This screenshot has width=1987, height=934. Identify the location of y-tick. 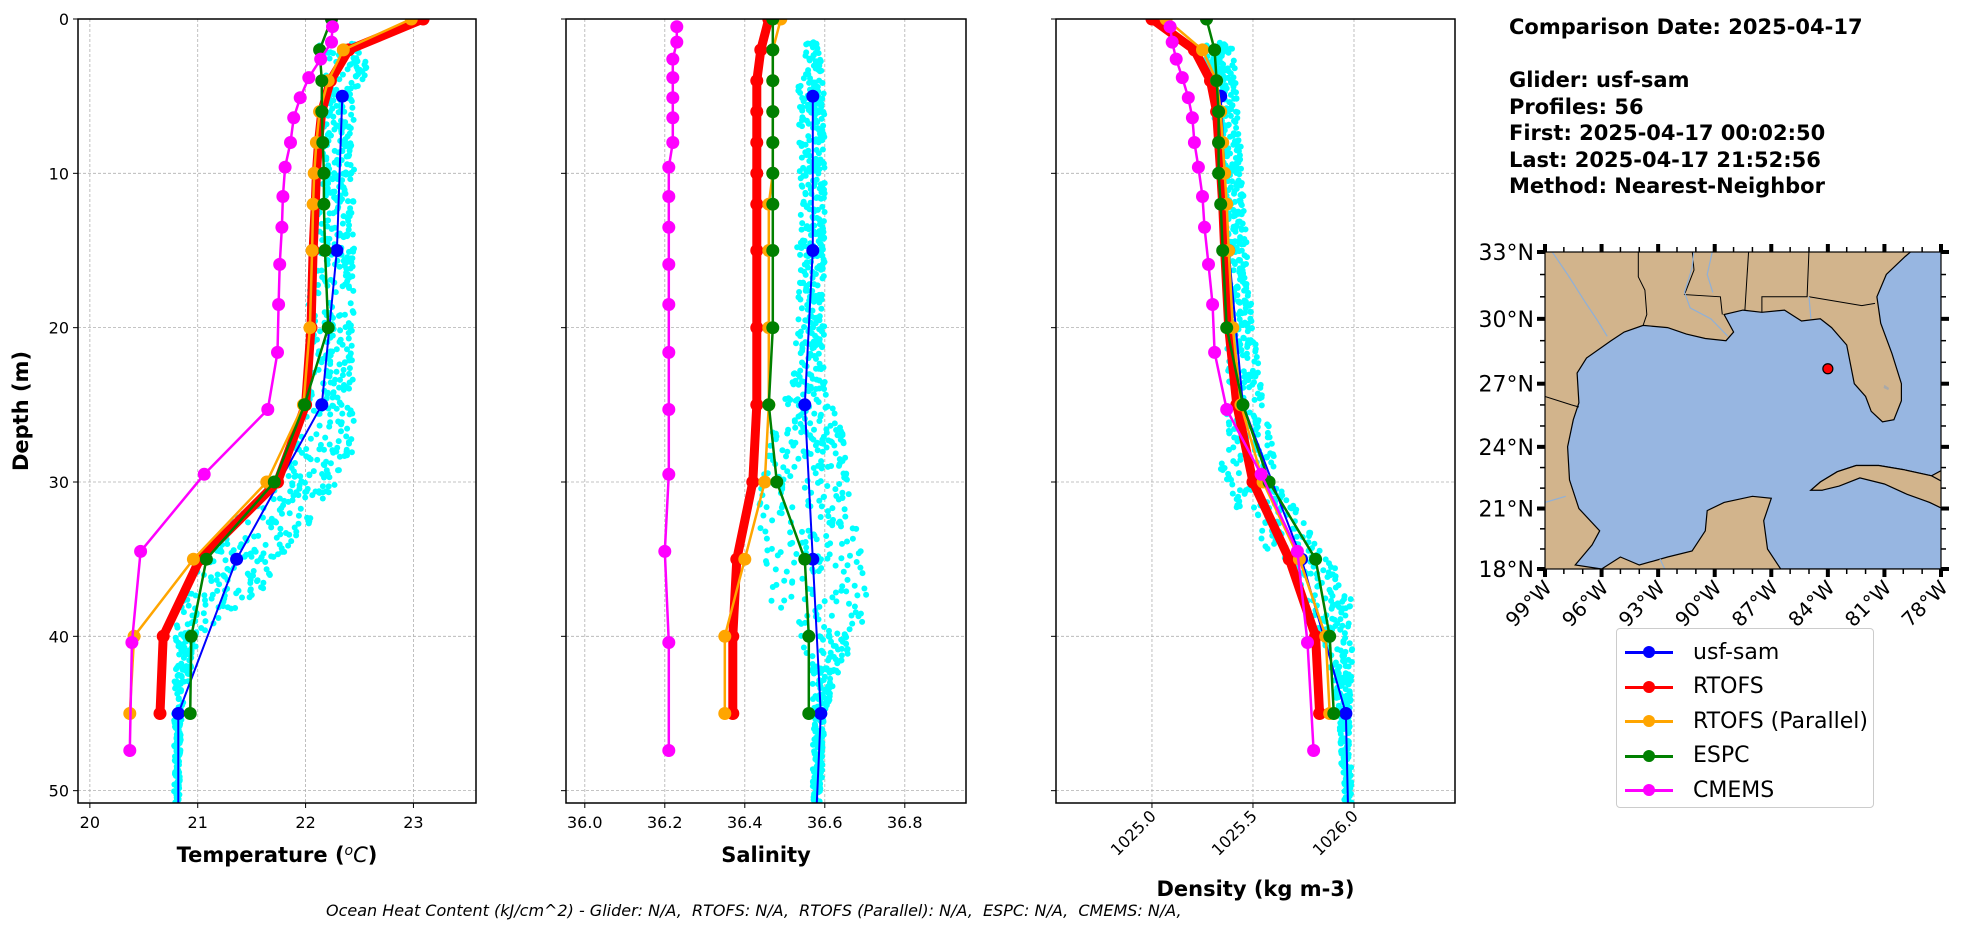
(1945, 446).